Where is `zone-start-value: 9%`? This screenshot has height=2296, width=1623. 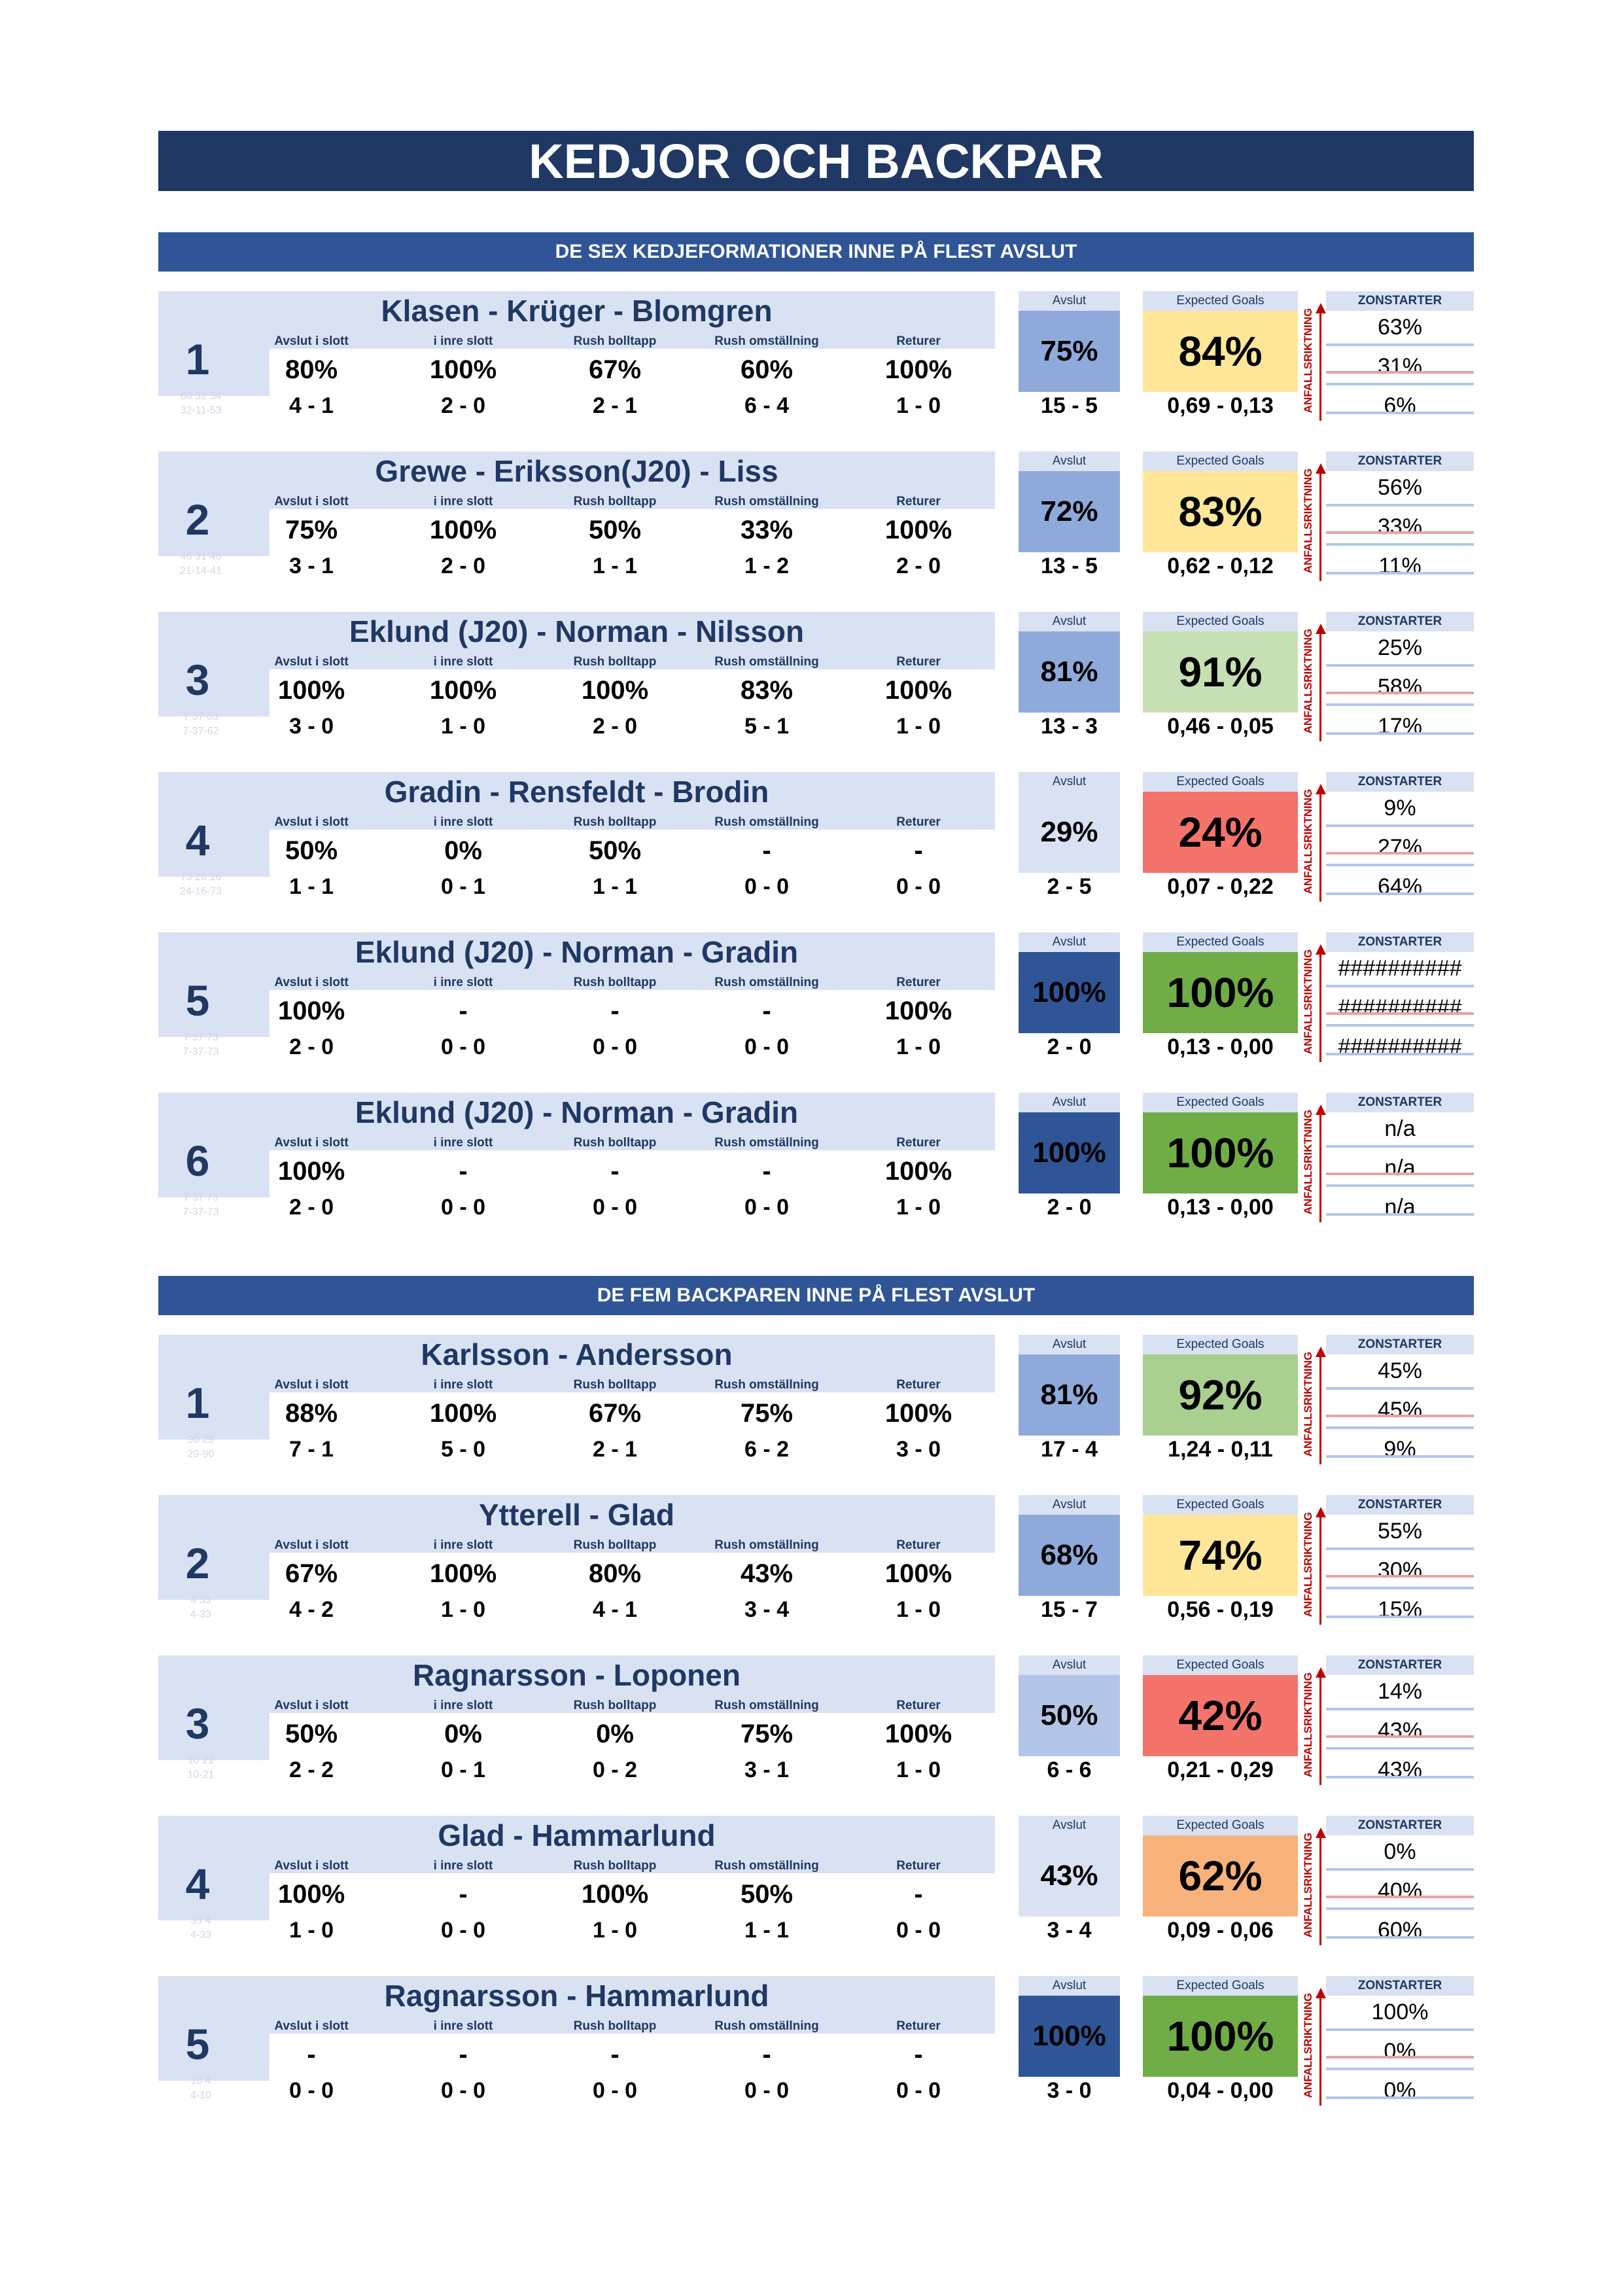
zone-start-value: 9% is located at coordinates (1400, 1449).